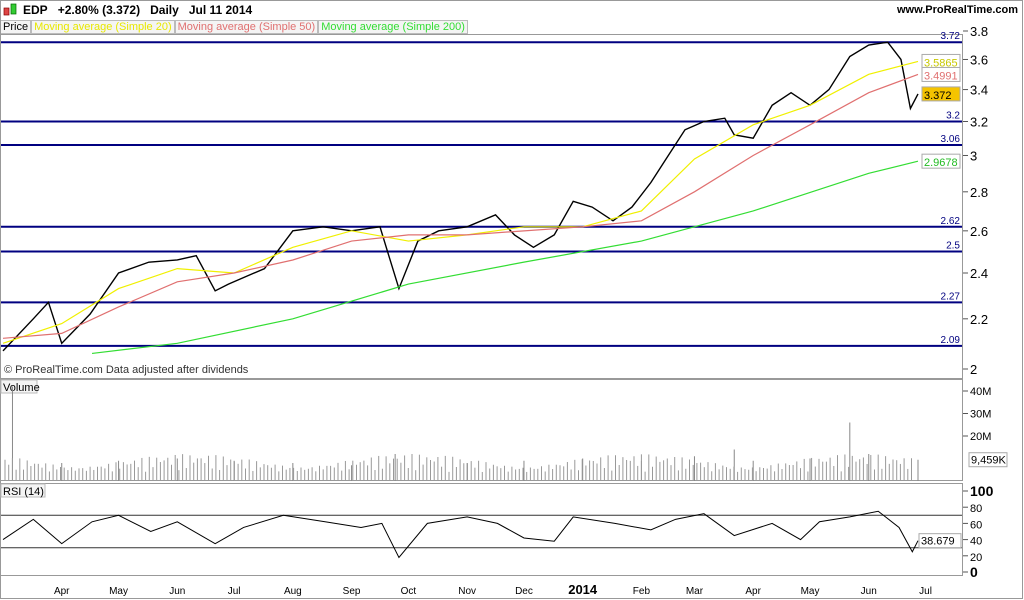 The width and height of the screenshot is (1024, 600). I want to click on level-label: 2.62, so click(951, 221).